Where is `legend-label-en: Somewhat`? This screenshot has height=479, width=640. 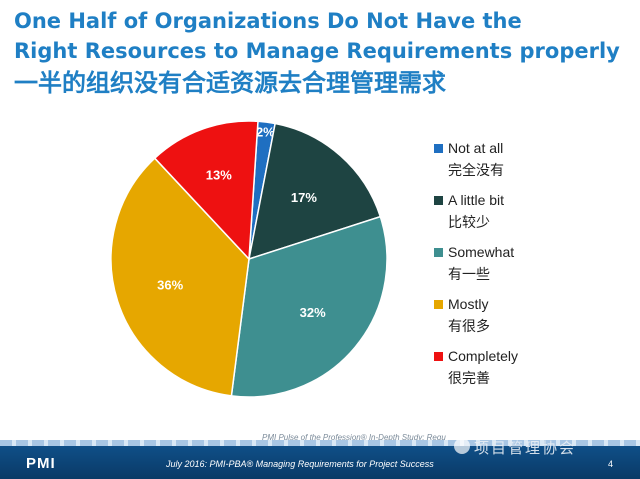
legend-label-en: Somewhat is located at coordinates (481, 252).